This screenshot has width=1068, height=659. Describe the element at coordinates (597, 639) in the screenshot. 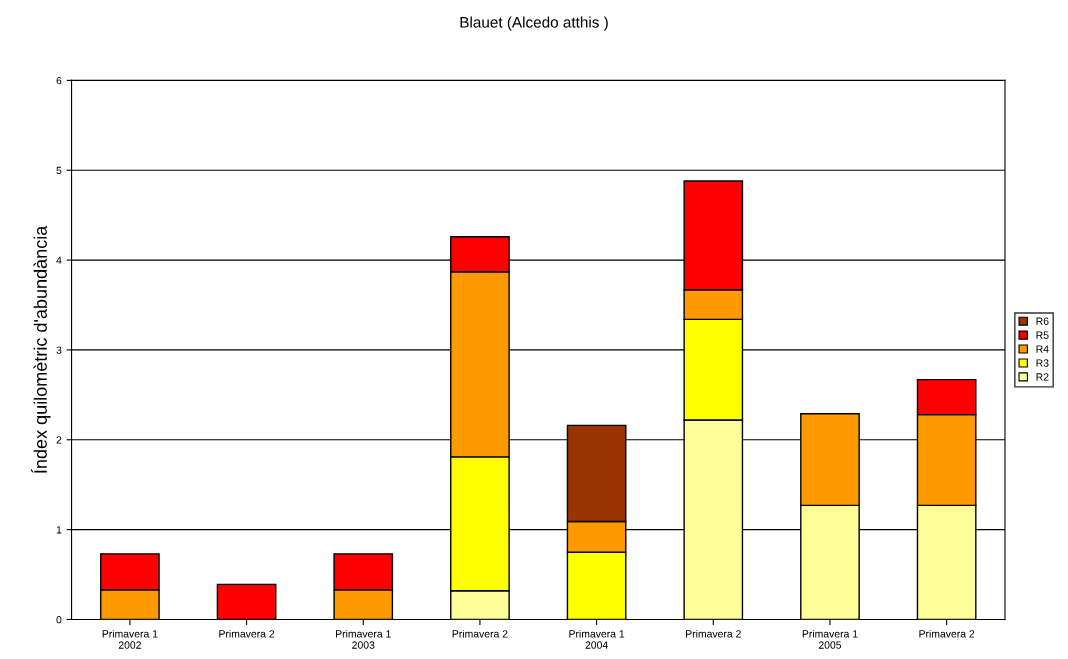

I see `x-tick-label: Primavera 1 2004` at that location.